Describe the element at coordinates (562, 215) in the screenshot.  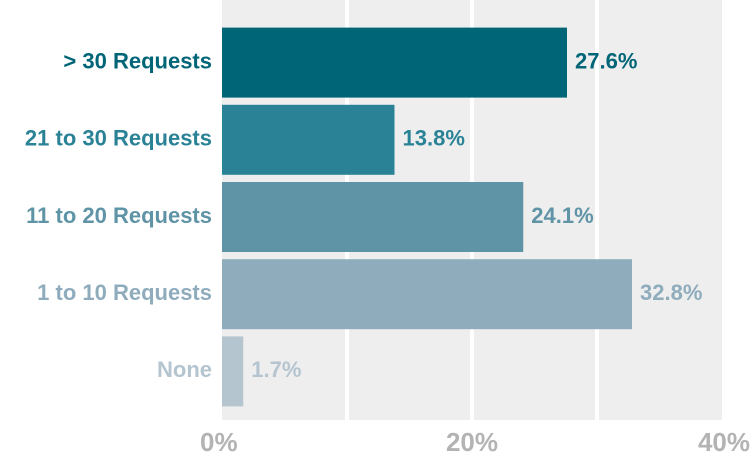
I see `value-label: 24.1%` at that location.